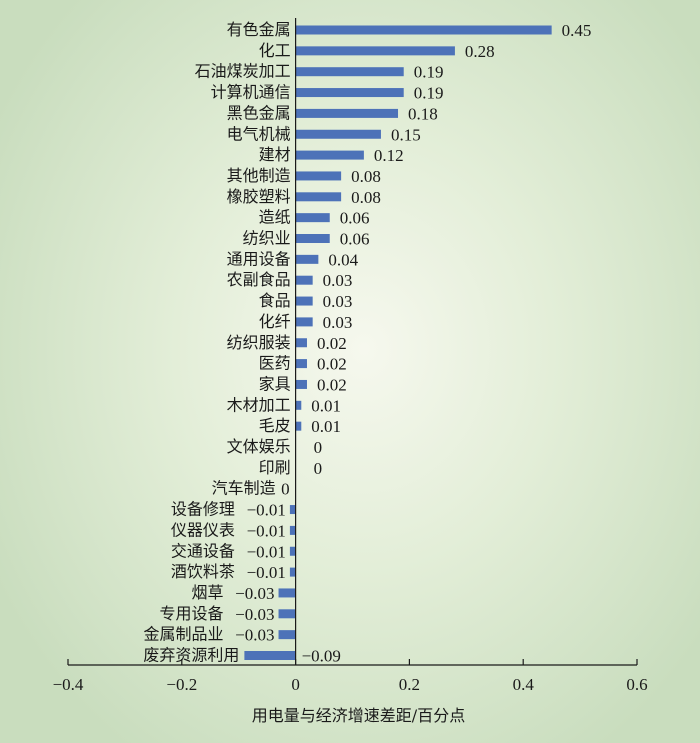 The width and height of the screenshot is (700, 743). What do you see at coordinates (259, 133) in the screenshot?
I see `category-label: 电气机械` at bounding box center [259, 133].